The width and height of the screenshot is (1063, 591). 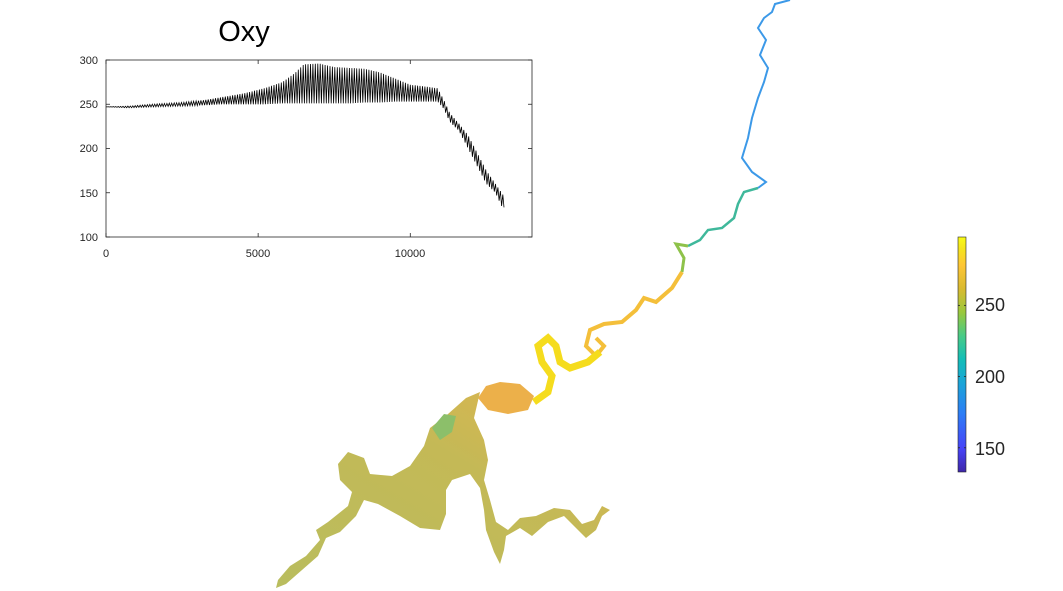 I want to click on y-tick-label: 200, so click(x=89, y=149).